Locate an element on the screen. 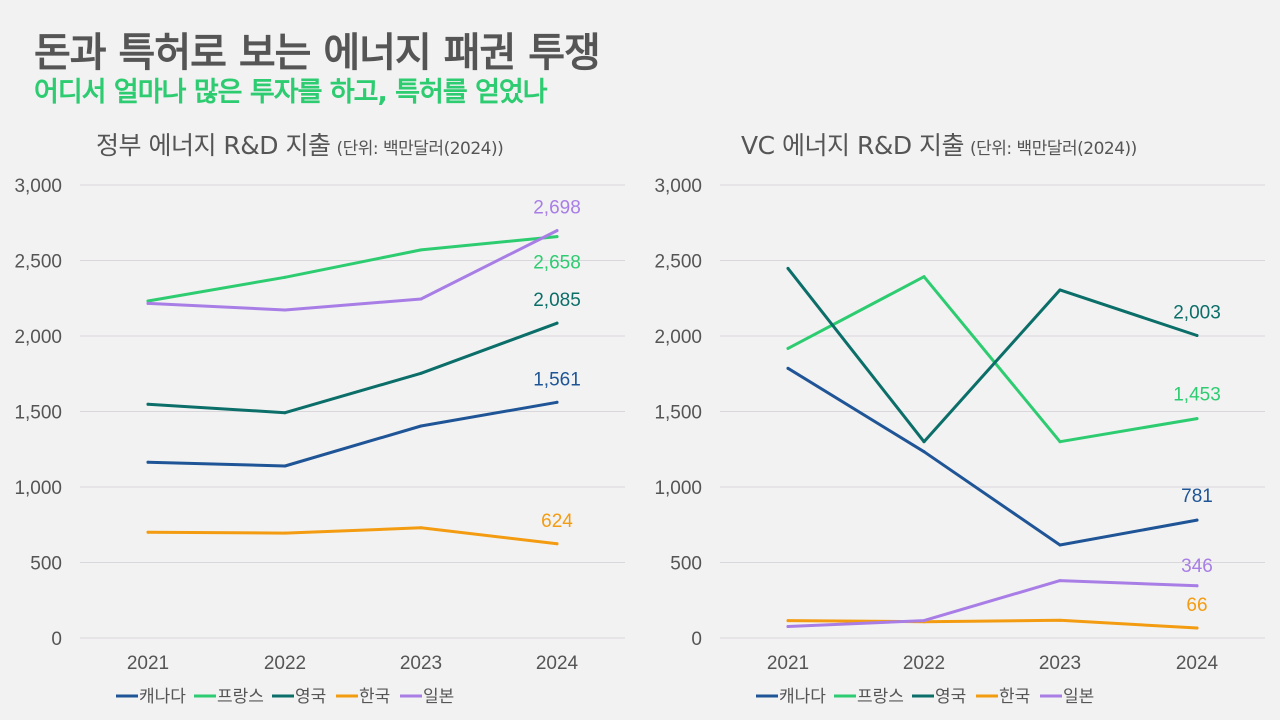 This screenshot has width=1280, height=720. government-data-label: 1,561 is located at coordinates (557, 379).